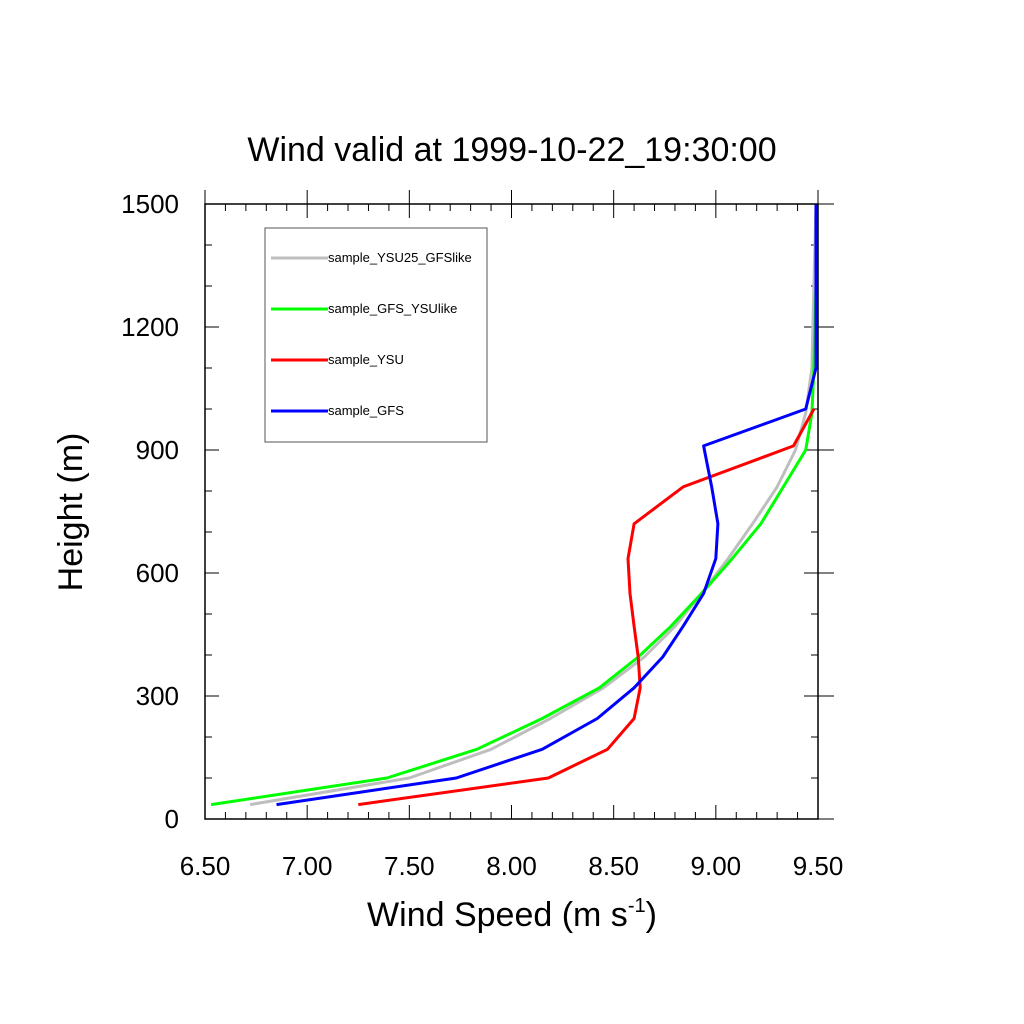 The width and height of the screenshot is (1024, 1024). What do you see at coordinates (366, 359) in the screenshot?
I see `legend-label-sample_YSU: sample_YSU` at bounding box center [366, 359].